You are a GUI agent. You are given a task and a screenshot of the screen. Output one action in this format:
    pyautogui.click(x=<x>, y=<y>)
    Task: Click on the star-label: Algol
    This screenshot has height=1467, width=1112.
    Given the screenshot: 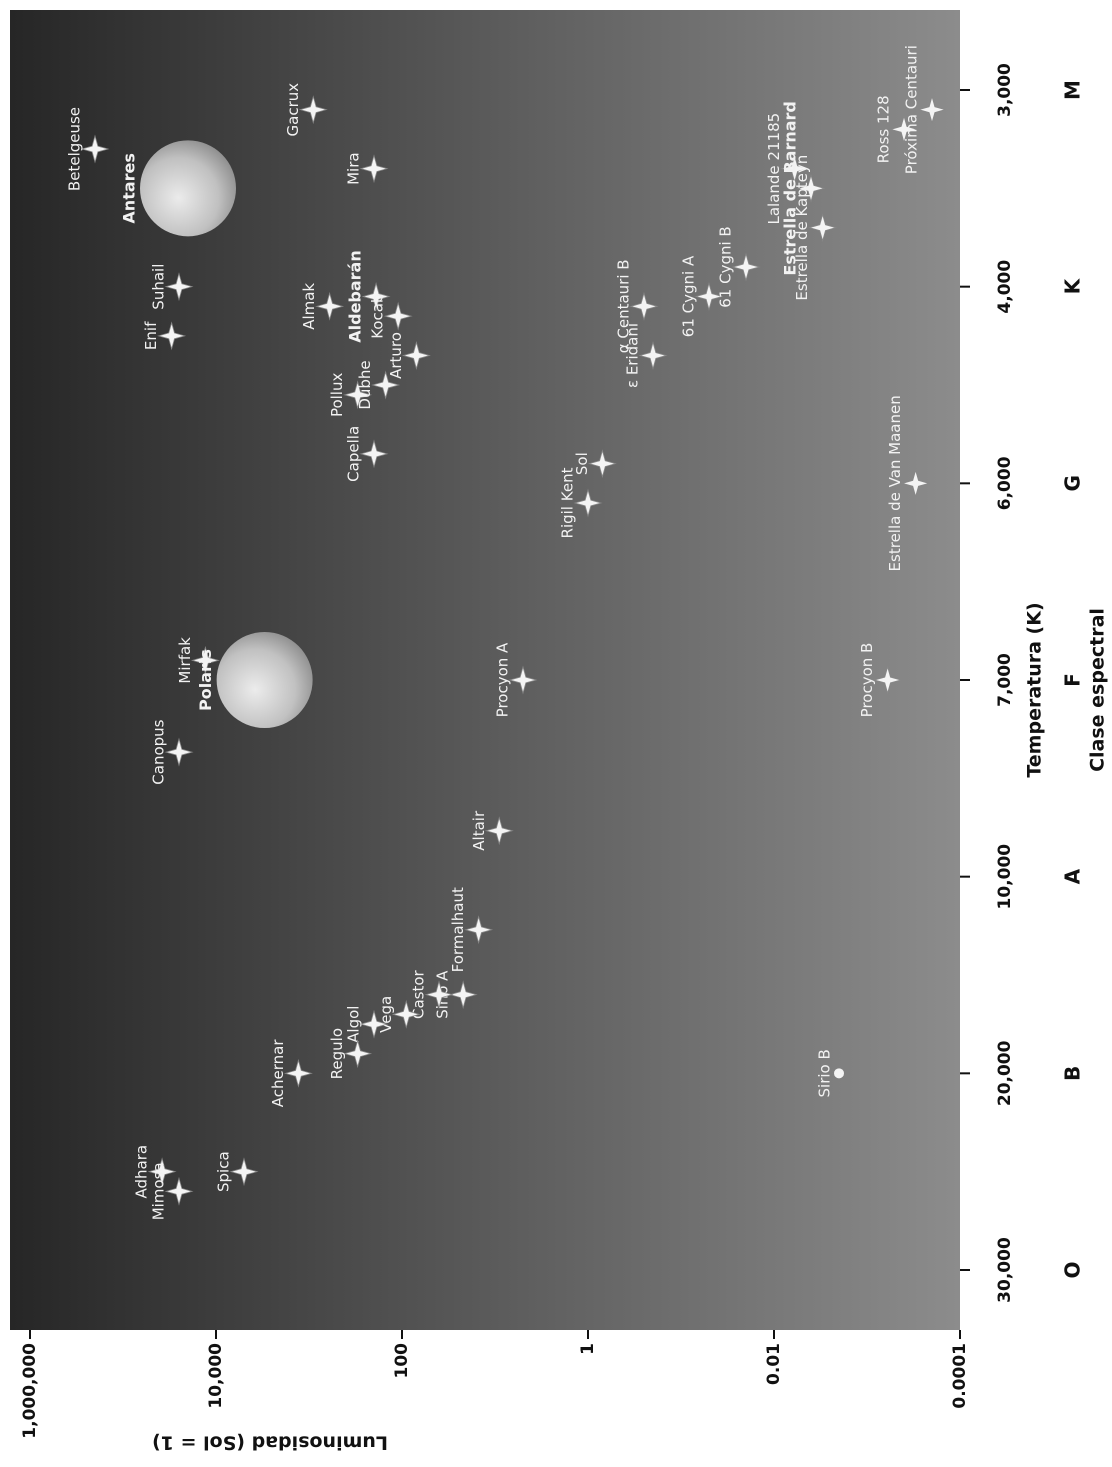 What is the action you would take?
    pyautogui.click(x=354, y=1024)
    